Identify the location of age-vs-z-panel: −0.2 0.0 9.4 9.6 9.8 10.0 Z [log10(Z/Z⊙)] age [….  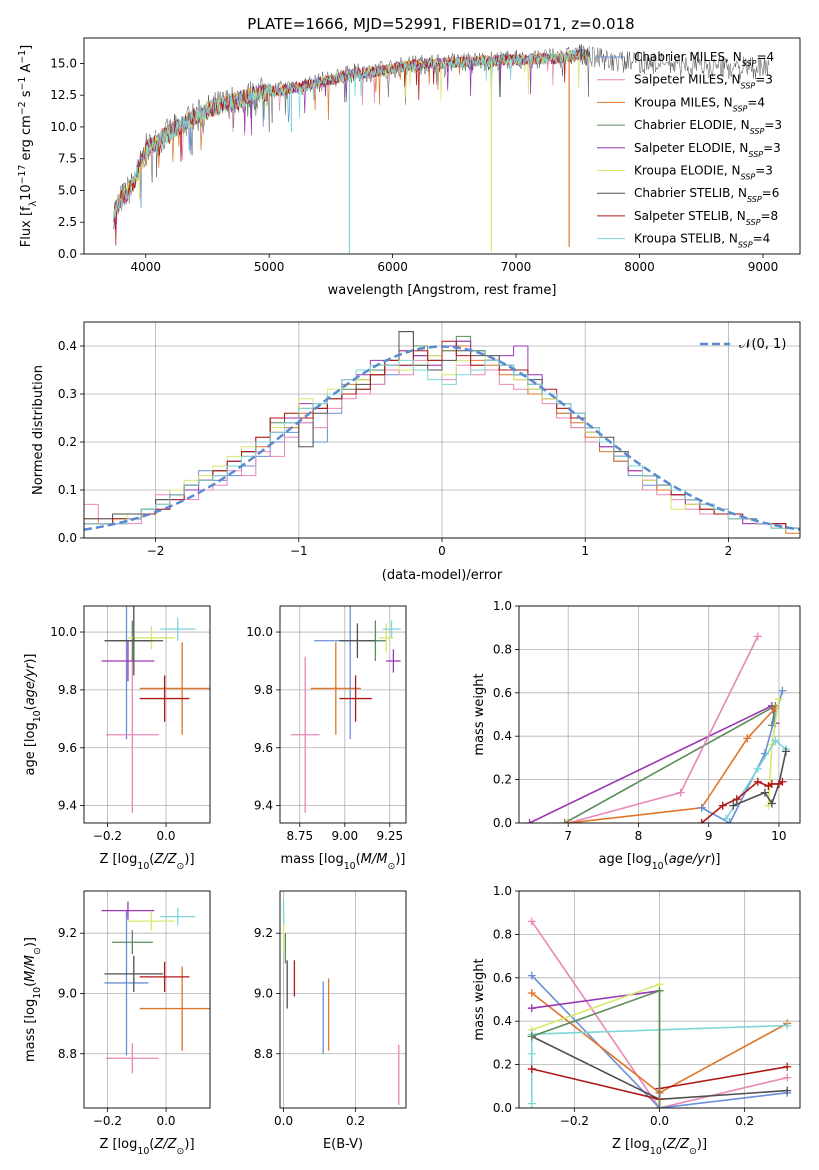
(117, 738).